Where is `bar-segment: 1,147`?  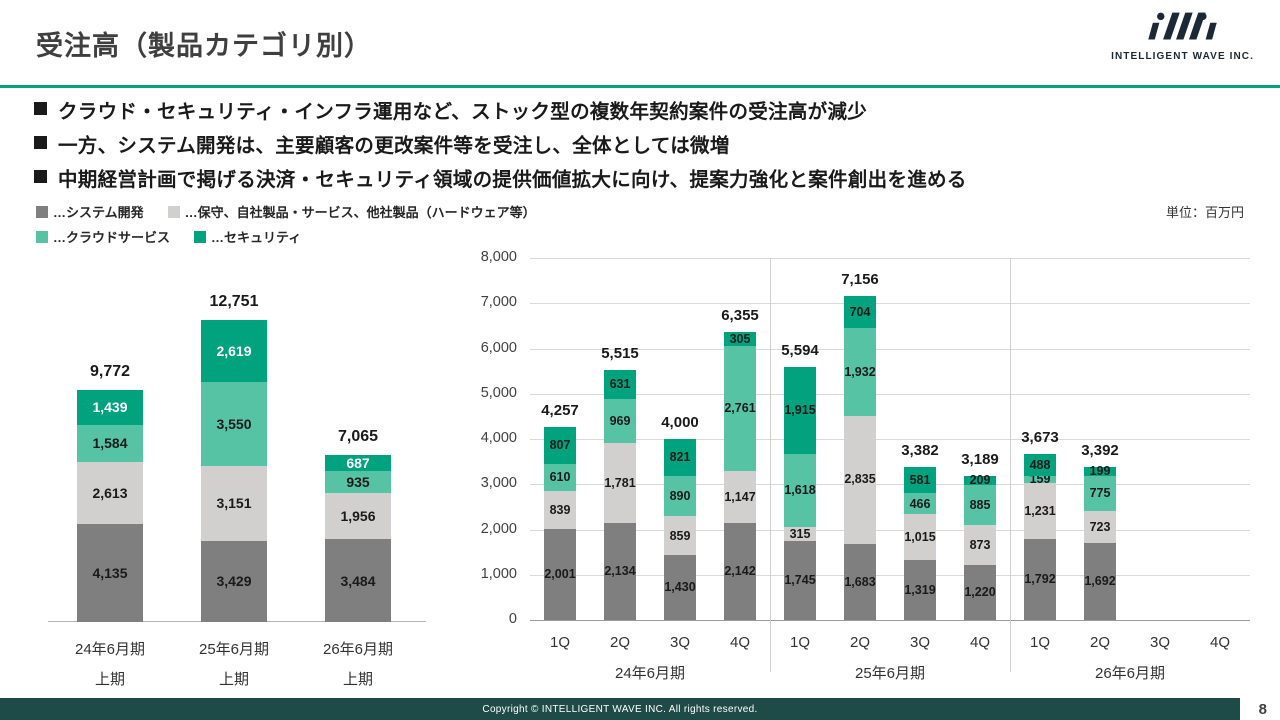
bar-segment: 1,147 is located at coordinates (740, 497).